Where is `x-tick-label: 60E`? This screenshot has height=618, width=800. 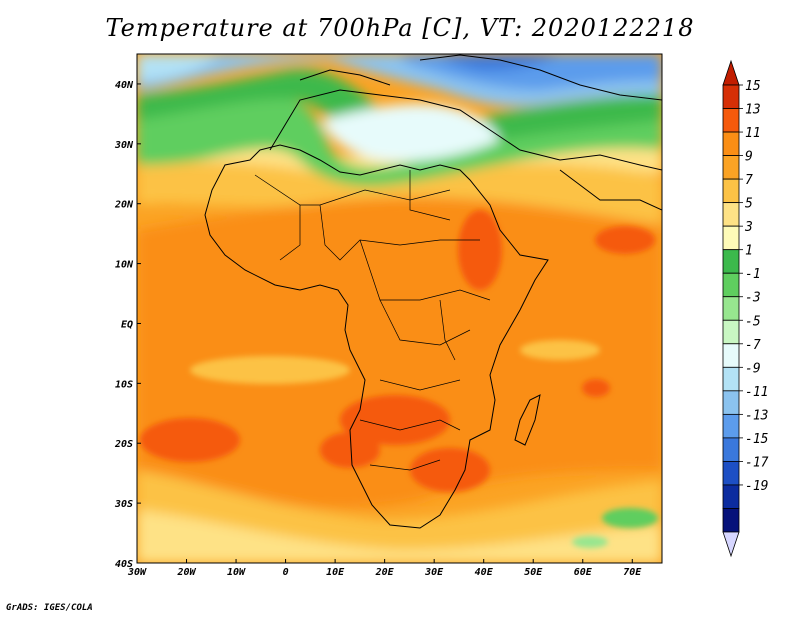 x-tick-label: 60E is located at coordinates (583, 572).